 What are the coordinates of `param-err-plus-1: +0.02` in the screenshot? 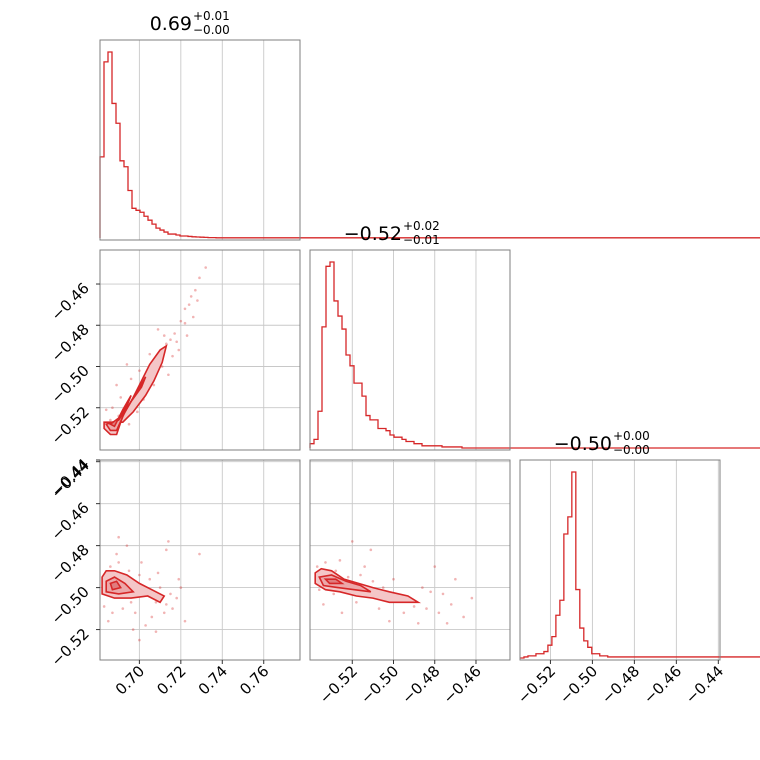 It's located at (421, 226).